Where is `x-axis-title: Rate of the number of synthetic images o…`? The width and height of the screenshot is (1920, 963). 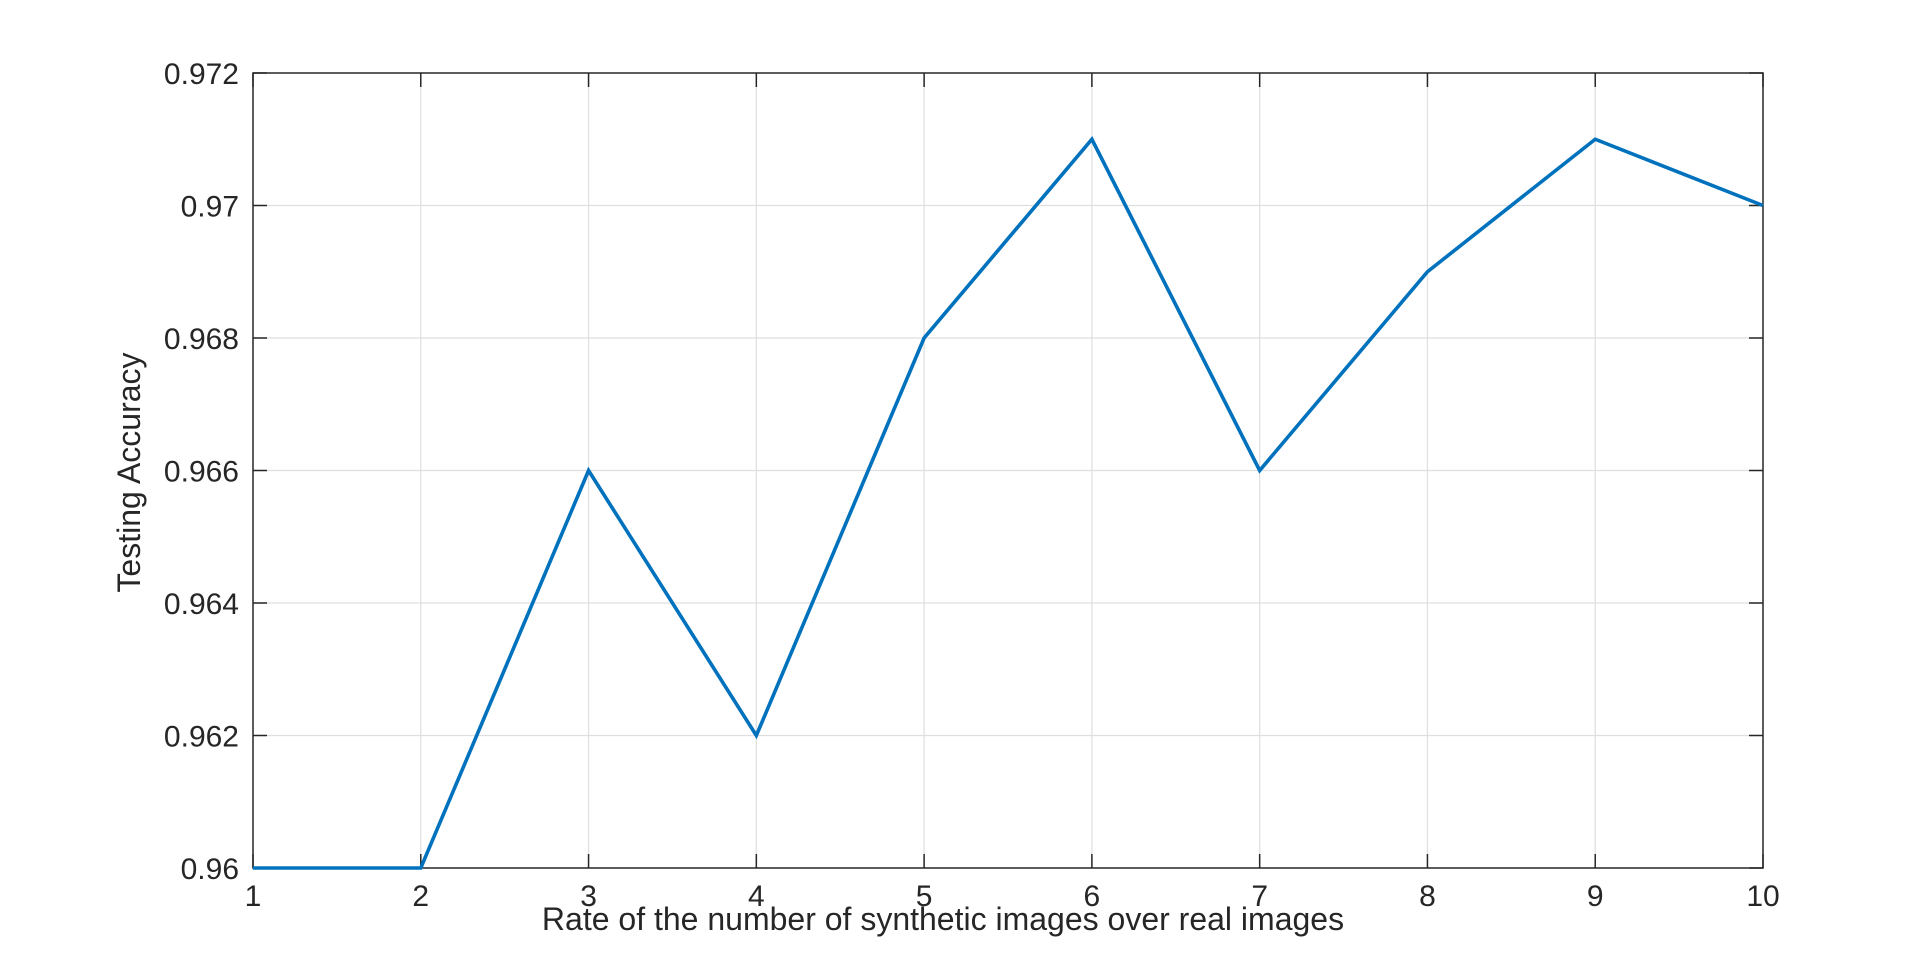
x-axis-title: Rate of the number of synthetic images o… is located at coordinates (943, 919).